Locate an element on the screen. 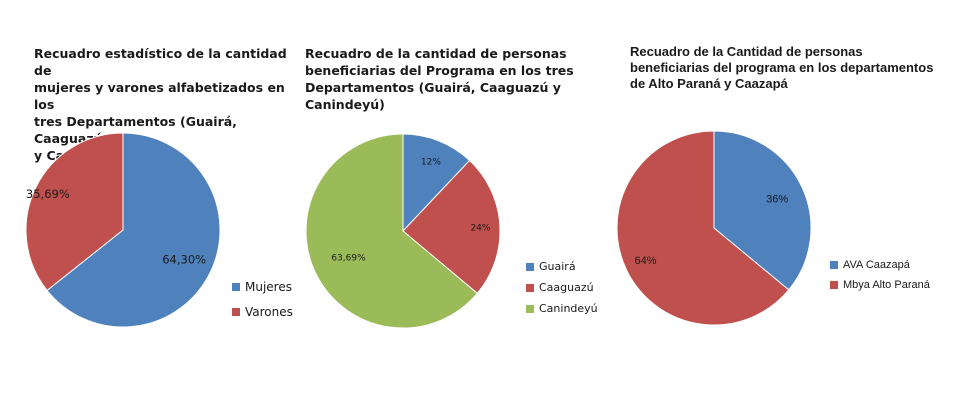 This screenshot has width=960, height=412. legend-item-canindeyu: Canindeyú is located at coordinates (562, 308).